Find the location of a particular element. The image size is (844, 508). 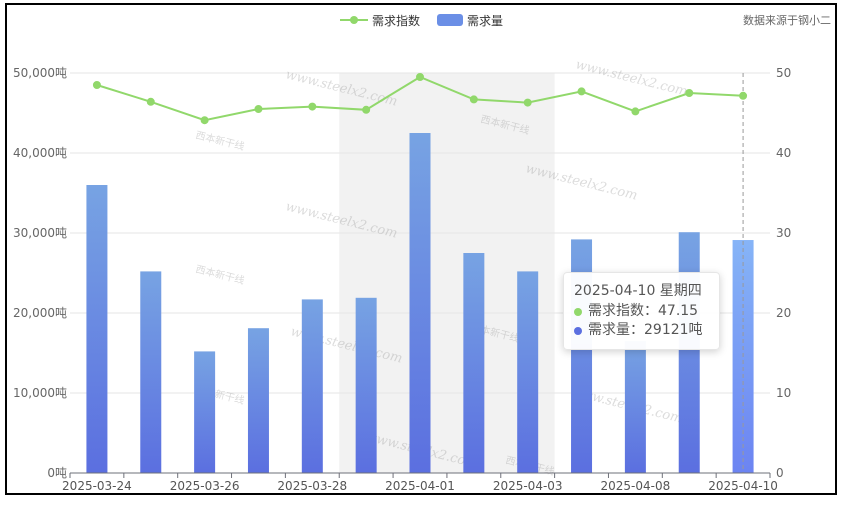

y-left-tick-label: 40,000吨 is located at coordinates (40, 153).